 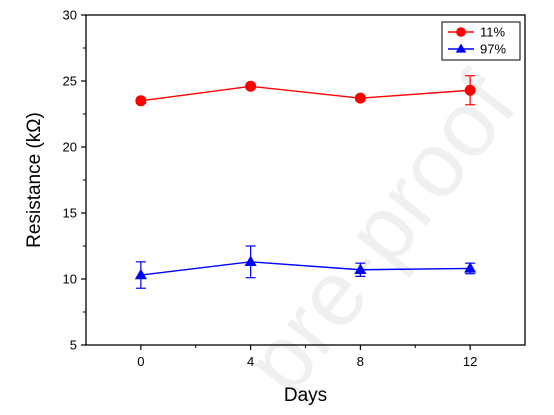 What do you see at coordinates (305, 395) in the screenshot?
I see `x-axis-title: Days` at bounding box center [305, 395].